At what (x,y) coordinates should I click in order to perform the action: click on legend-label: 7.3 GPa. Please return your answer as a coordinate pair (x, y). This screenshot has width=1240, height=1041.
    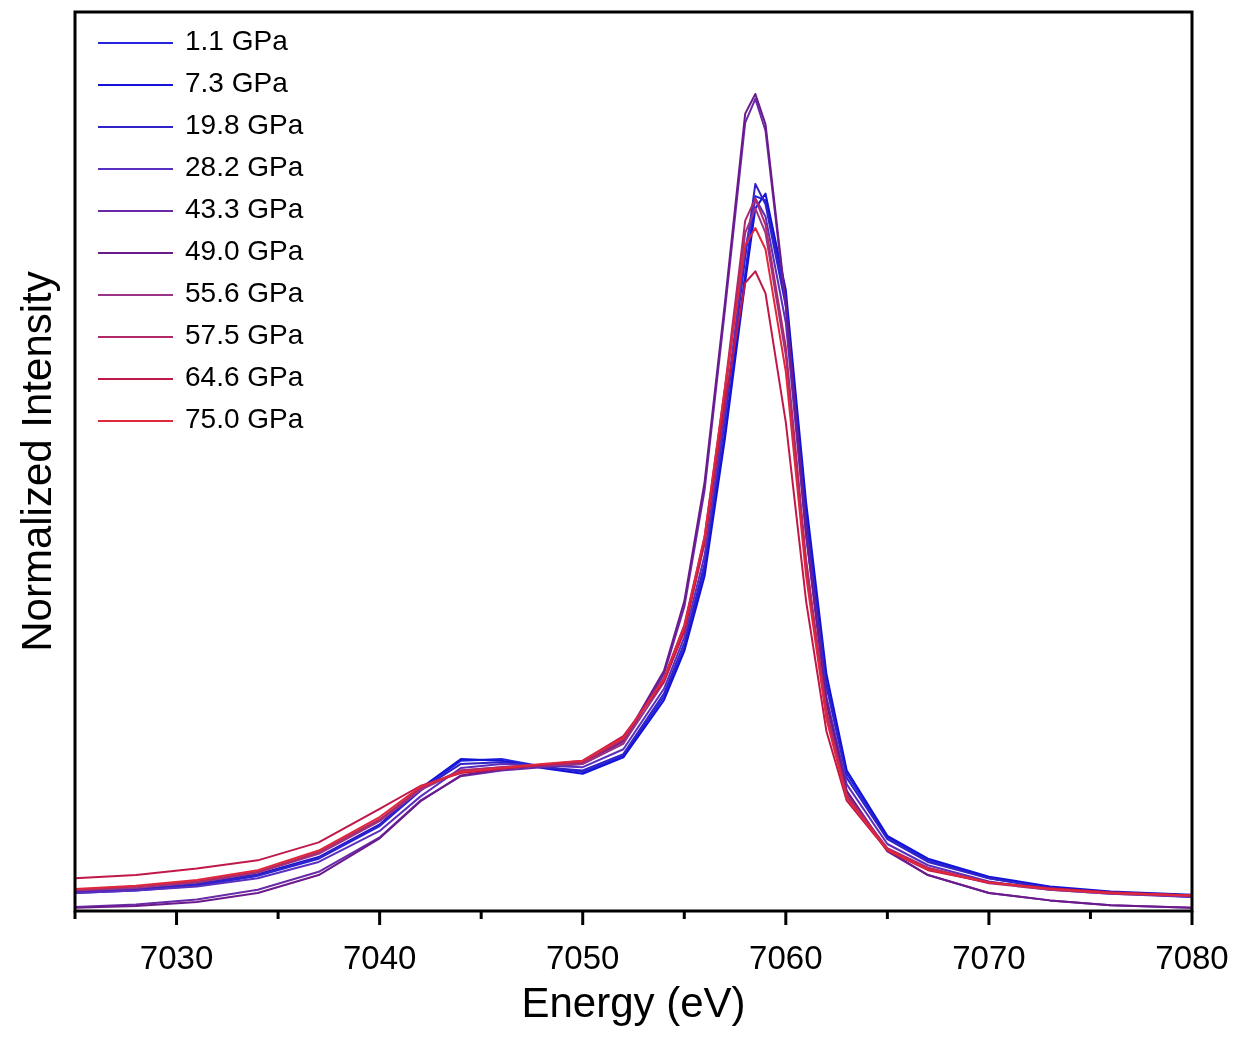
    Looking at the image, I should click on (237, 83).